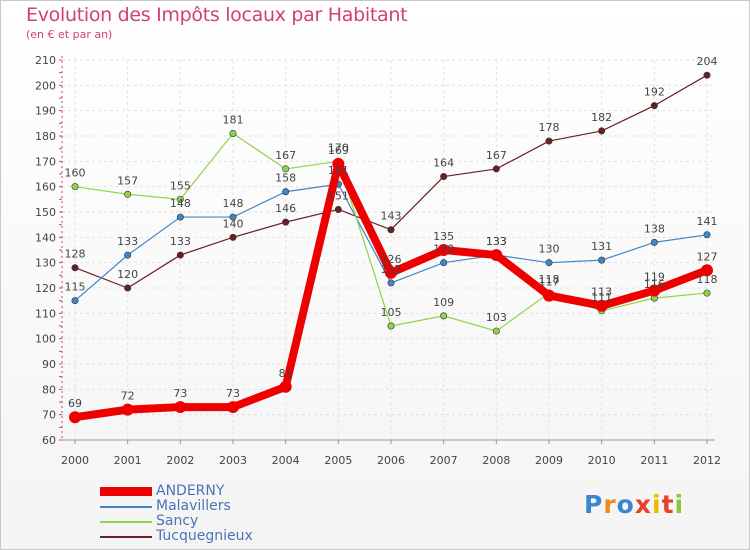 This screenshot has width=750, height=550. What do you see at coordinates (193, 506) in the screenshot?
I see `legend-label: Malavillers` at bounding box center [193, 506].